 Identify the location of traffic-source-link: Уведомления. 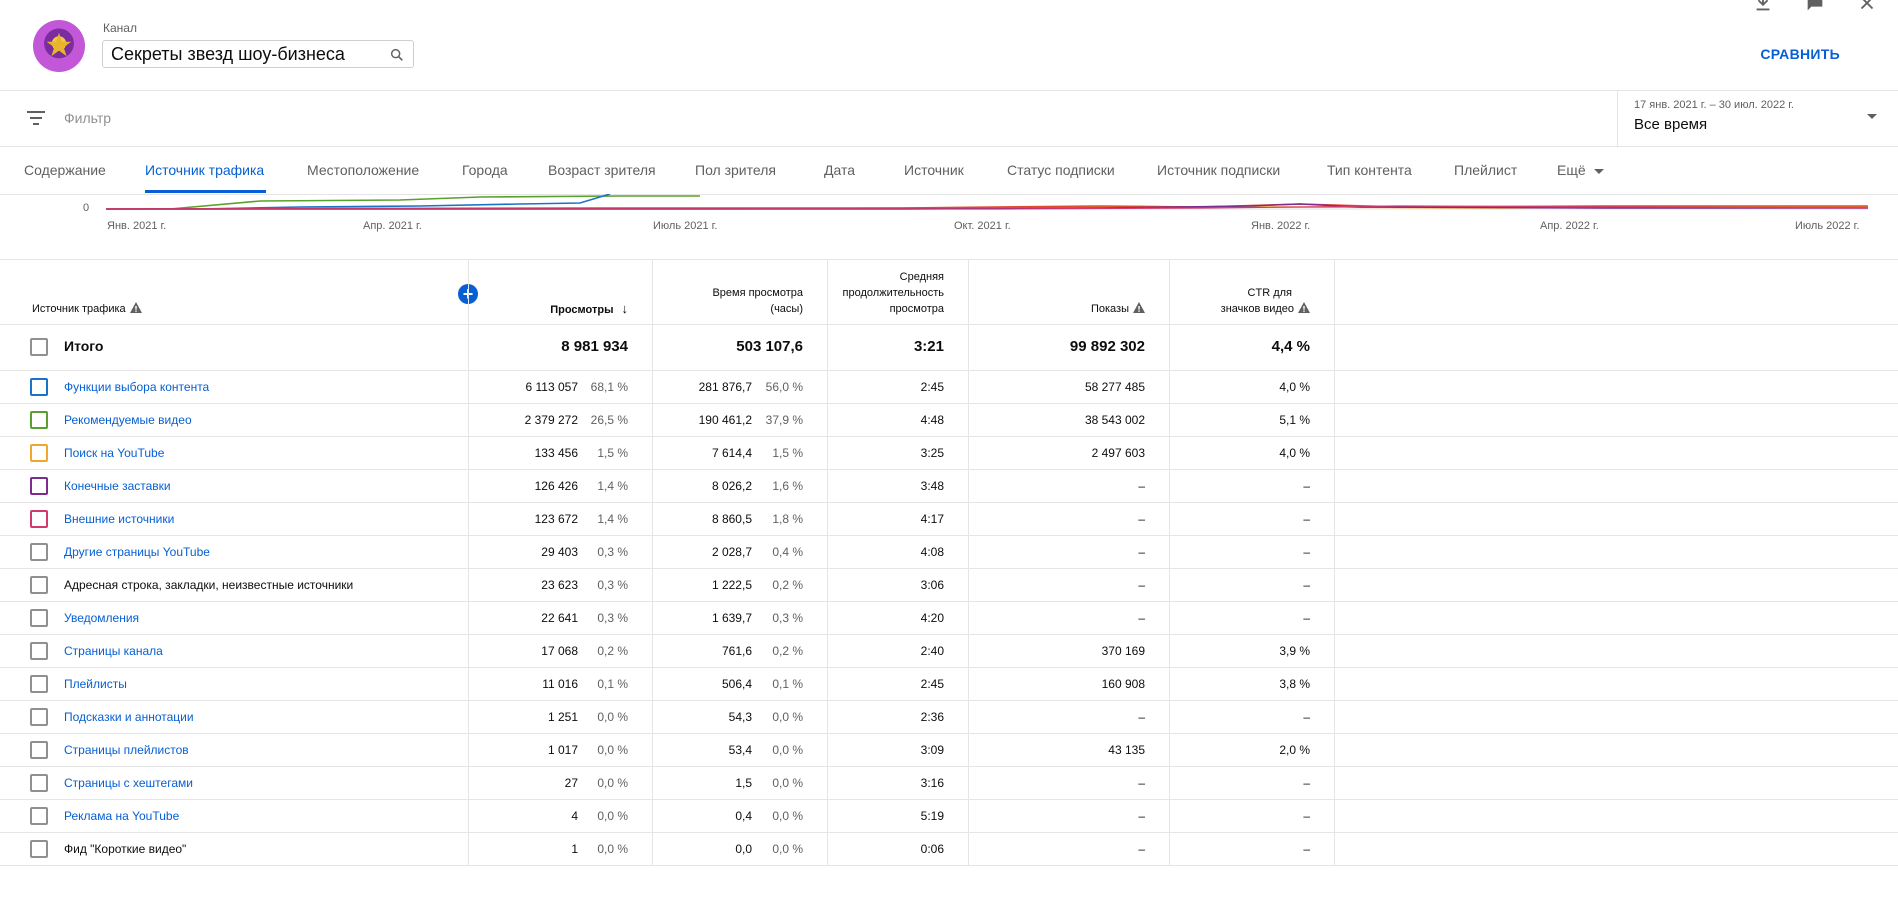
(102, 618).